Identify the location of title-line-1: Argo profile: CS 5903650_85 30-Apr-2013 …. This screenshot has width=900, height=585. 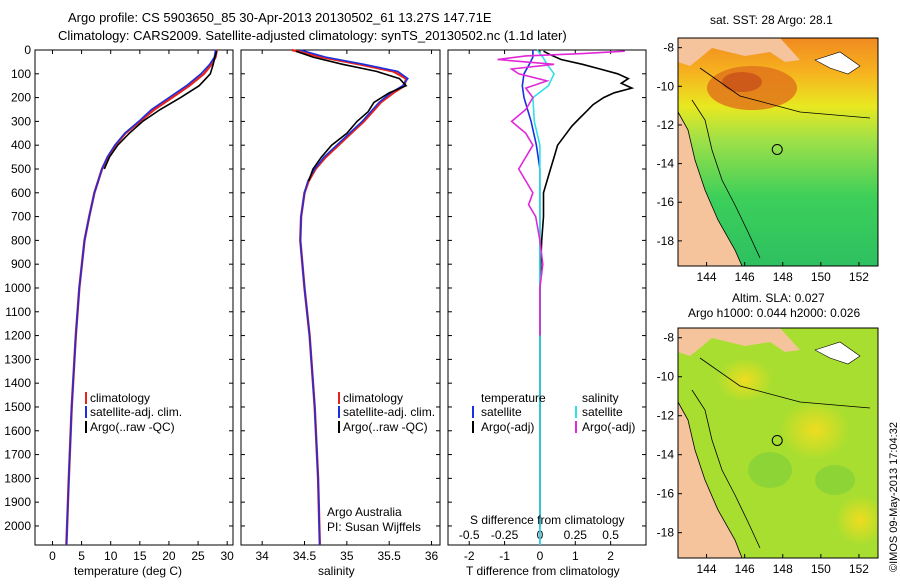
(280, 17).